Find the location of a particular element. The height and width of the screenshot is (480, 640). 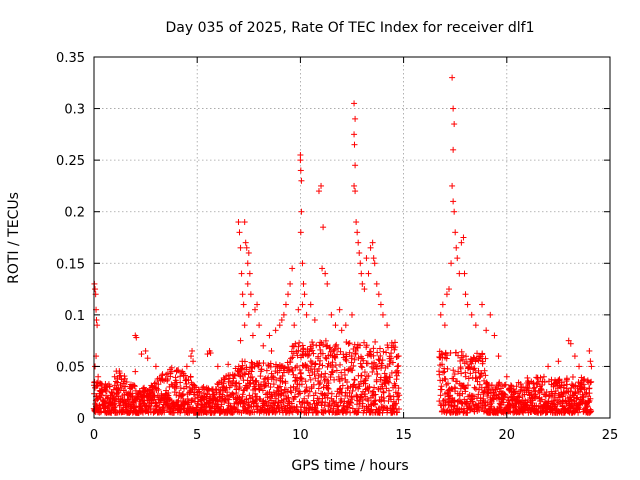

y-tick-label: 0 is located at coordinates (81, 419).